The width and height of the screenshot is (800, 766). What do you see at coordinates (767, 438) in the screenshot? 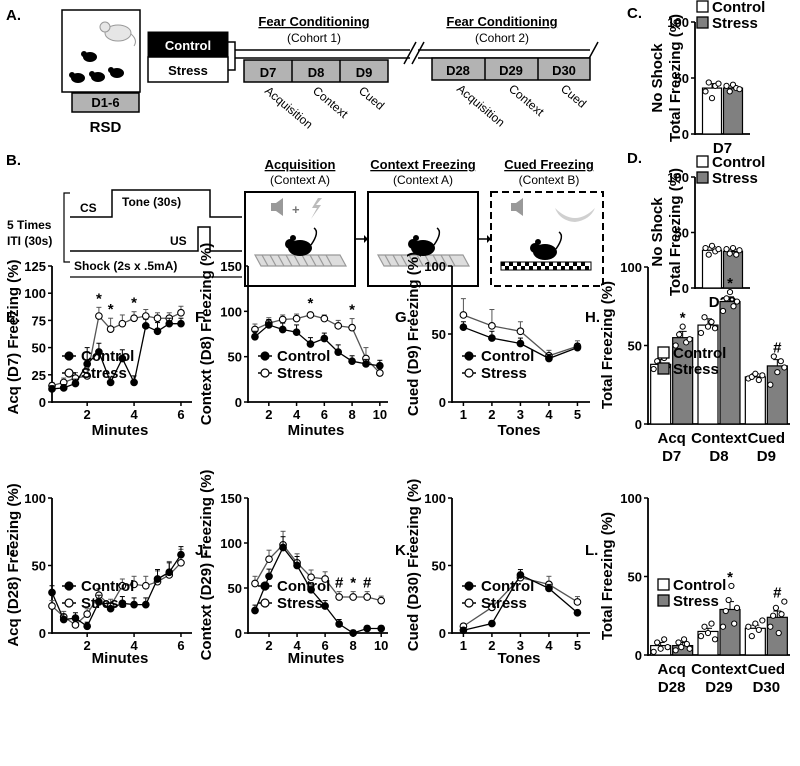
I see `category-label: Cued` at bounding box center [767, 438].